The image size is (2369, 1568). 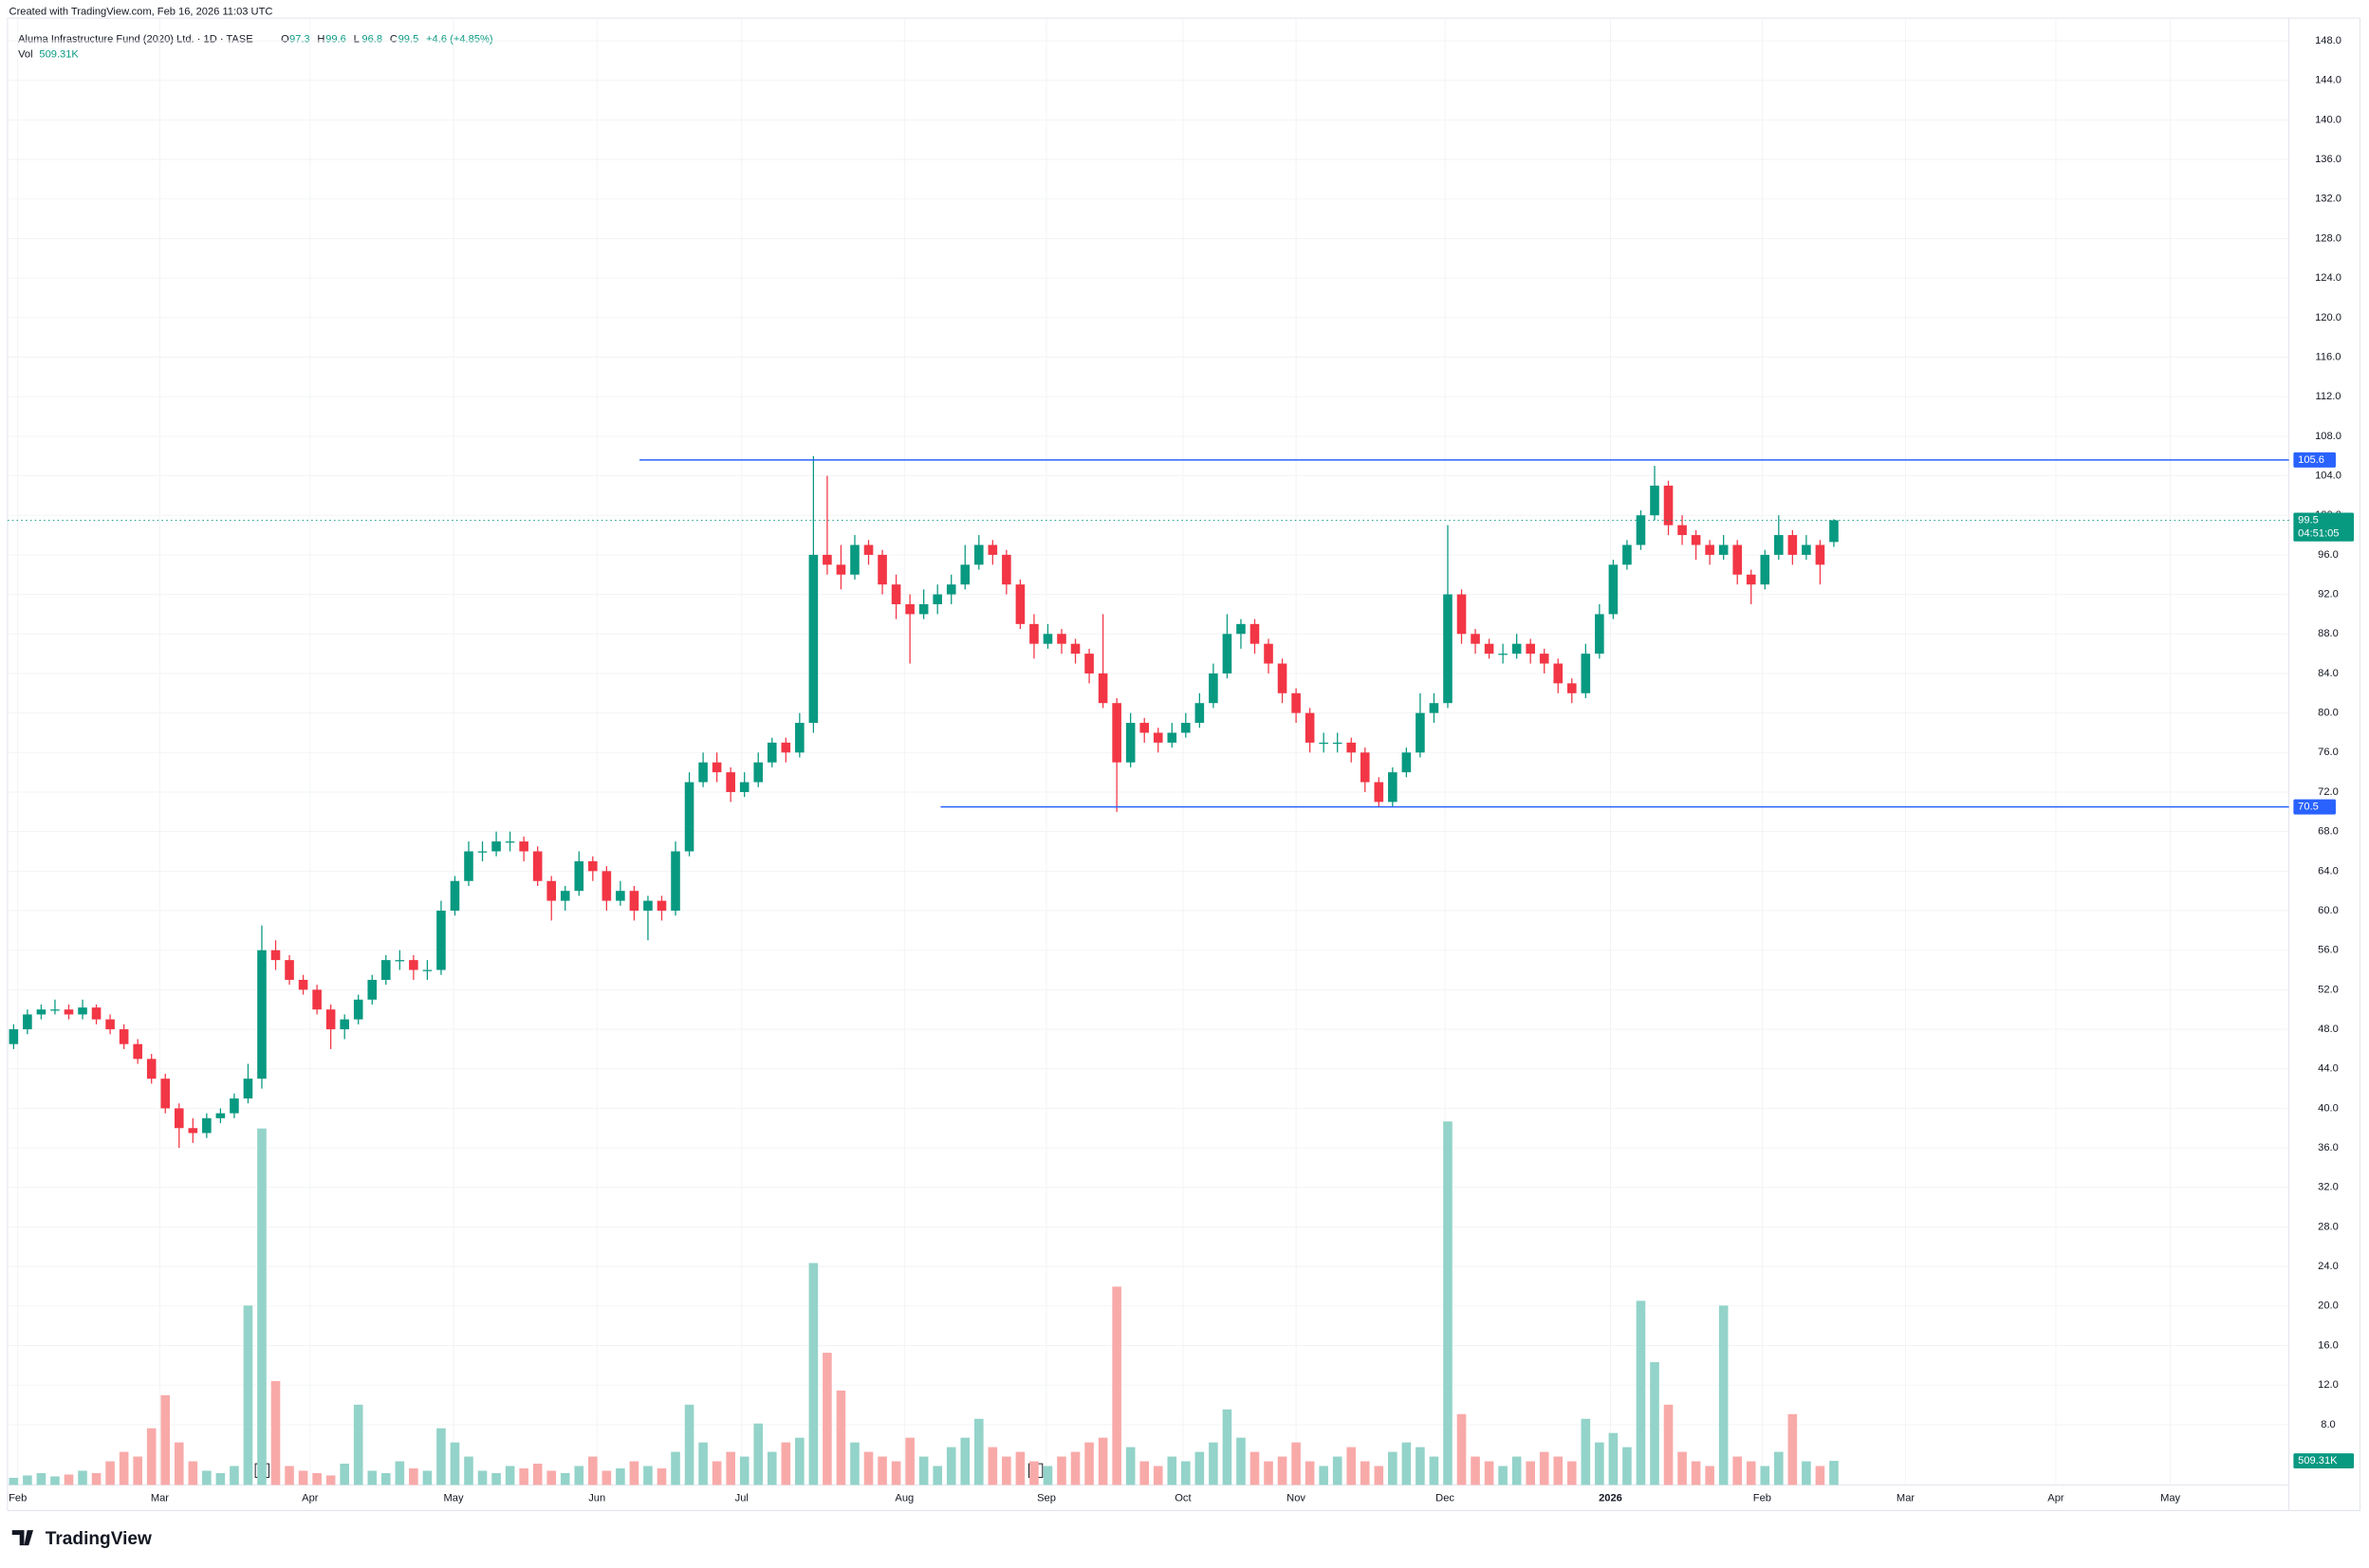 What do you see at coordinates (2311, 460) in the screenshot?
I see `level-label: 105.6` at bounding box center [2311, 460].